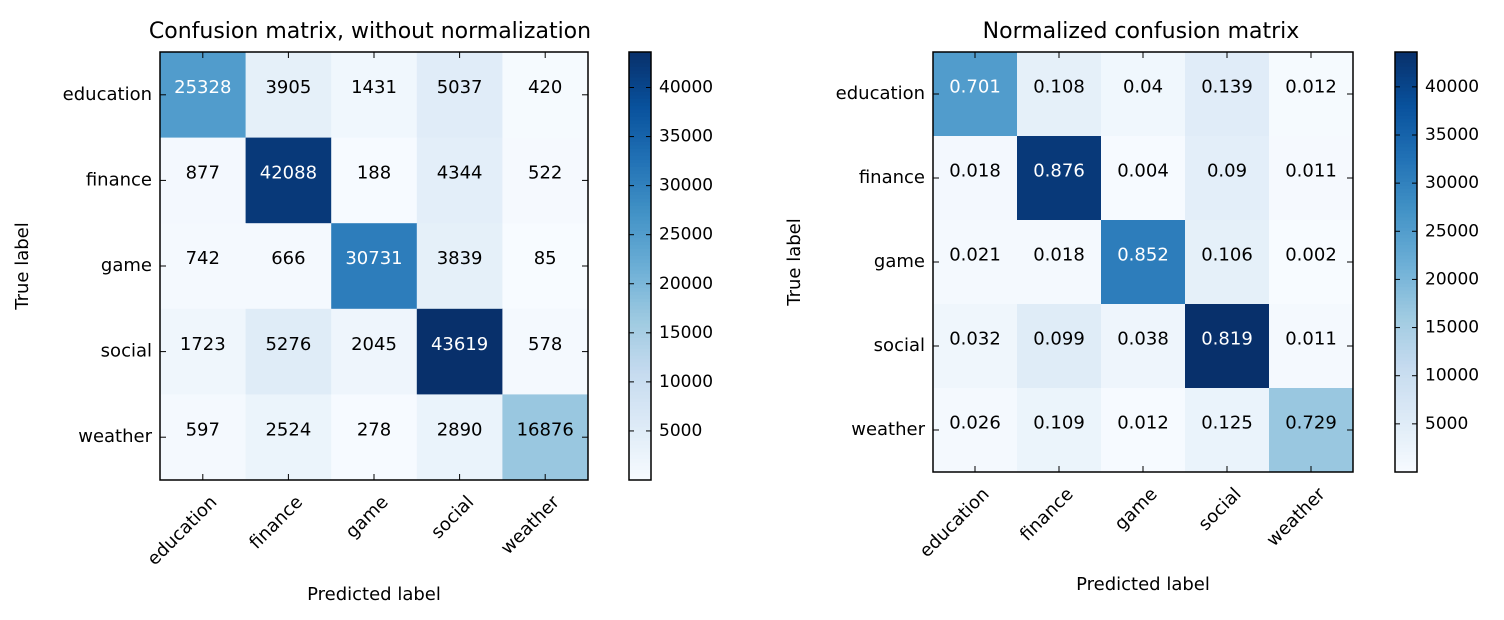 The image size is (1504, 620). I want to click on chart-1-colorbar-tick-label-0: 5000, so click(680, 431).